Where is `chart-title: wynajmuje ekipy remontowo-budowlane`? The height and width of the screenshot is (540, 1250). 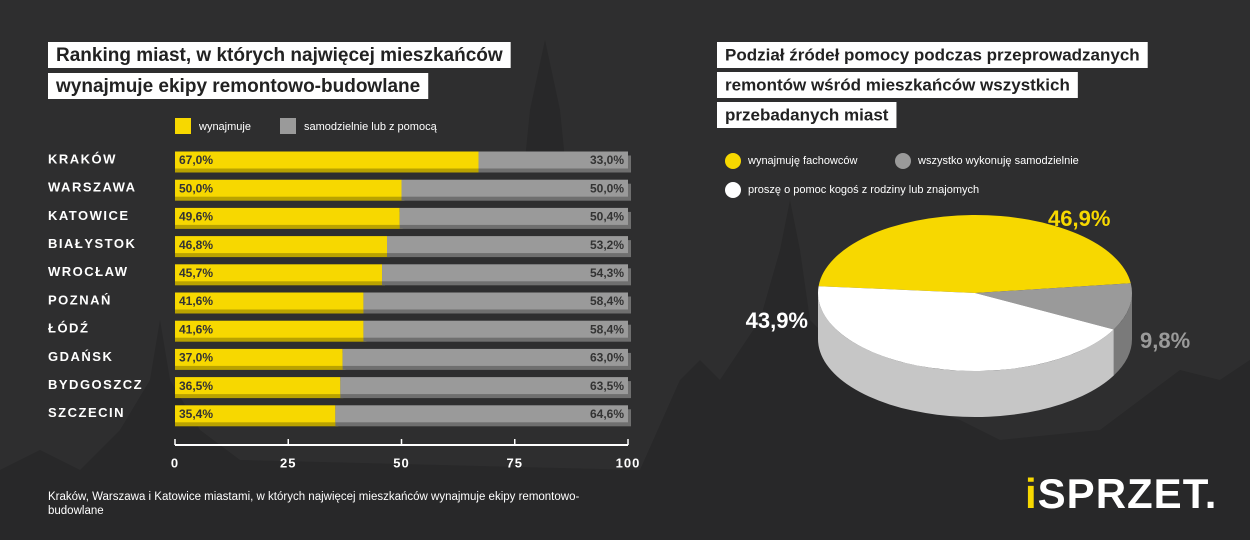
chart-title: wynajmuje ekipy remontowo-budowlane is located at coordinates (237, 86).